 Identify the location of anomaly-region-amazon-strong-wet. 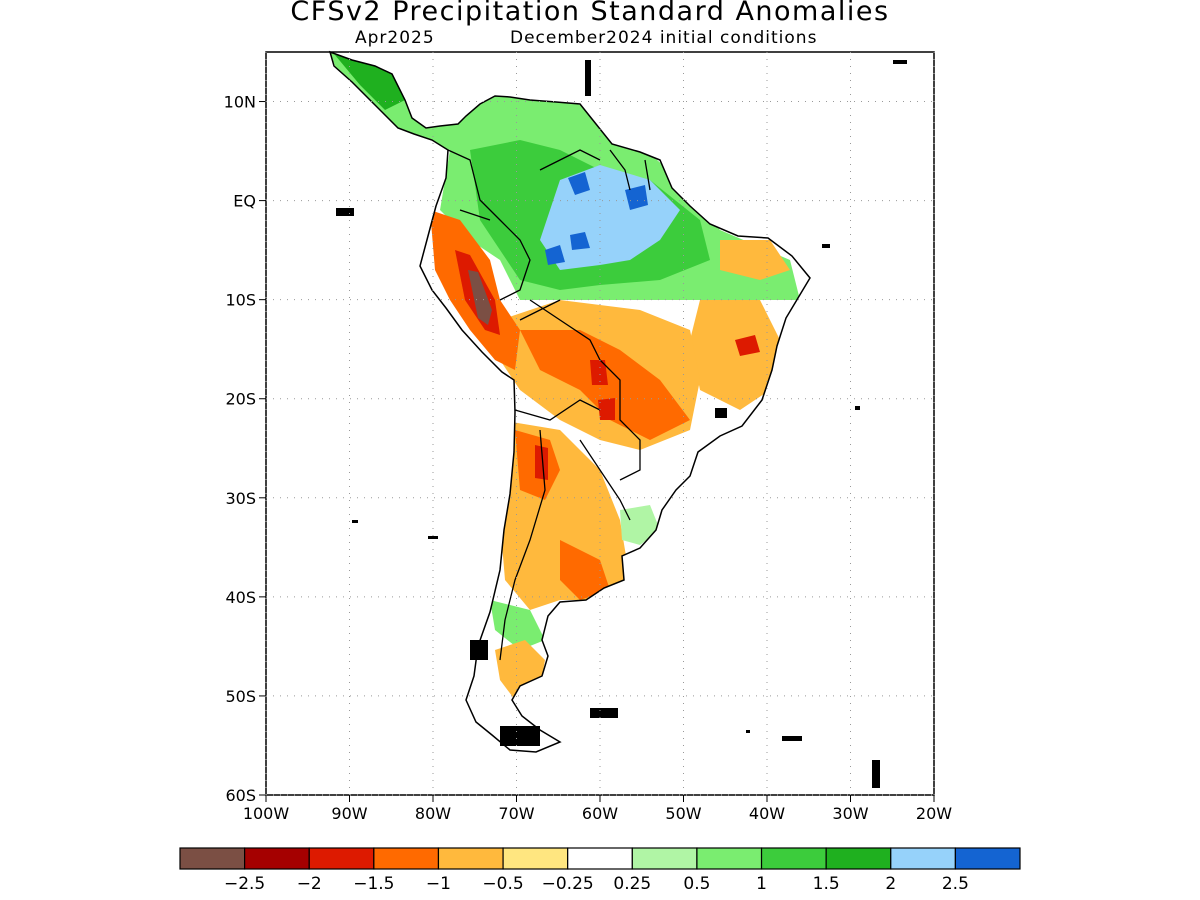
(596, 218).